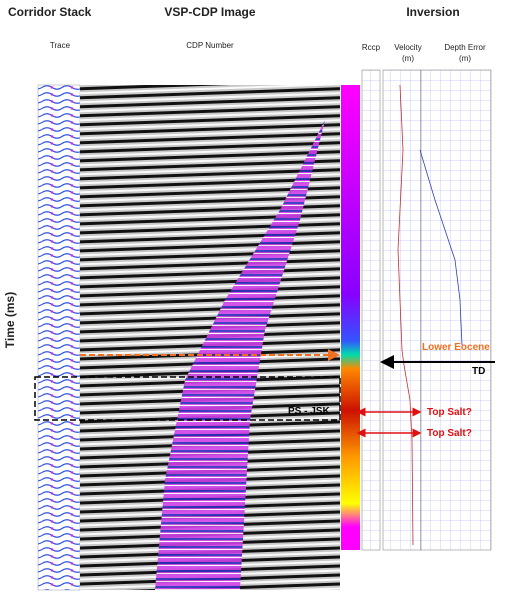 The image size is (506, 600). I want to click on annotation: PS - JSK, so click(309, 411).